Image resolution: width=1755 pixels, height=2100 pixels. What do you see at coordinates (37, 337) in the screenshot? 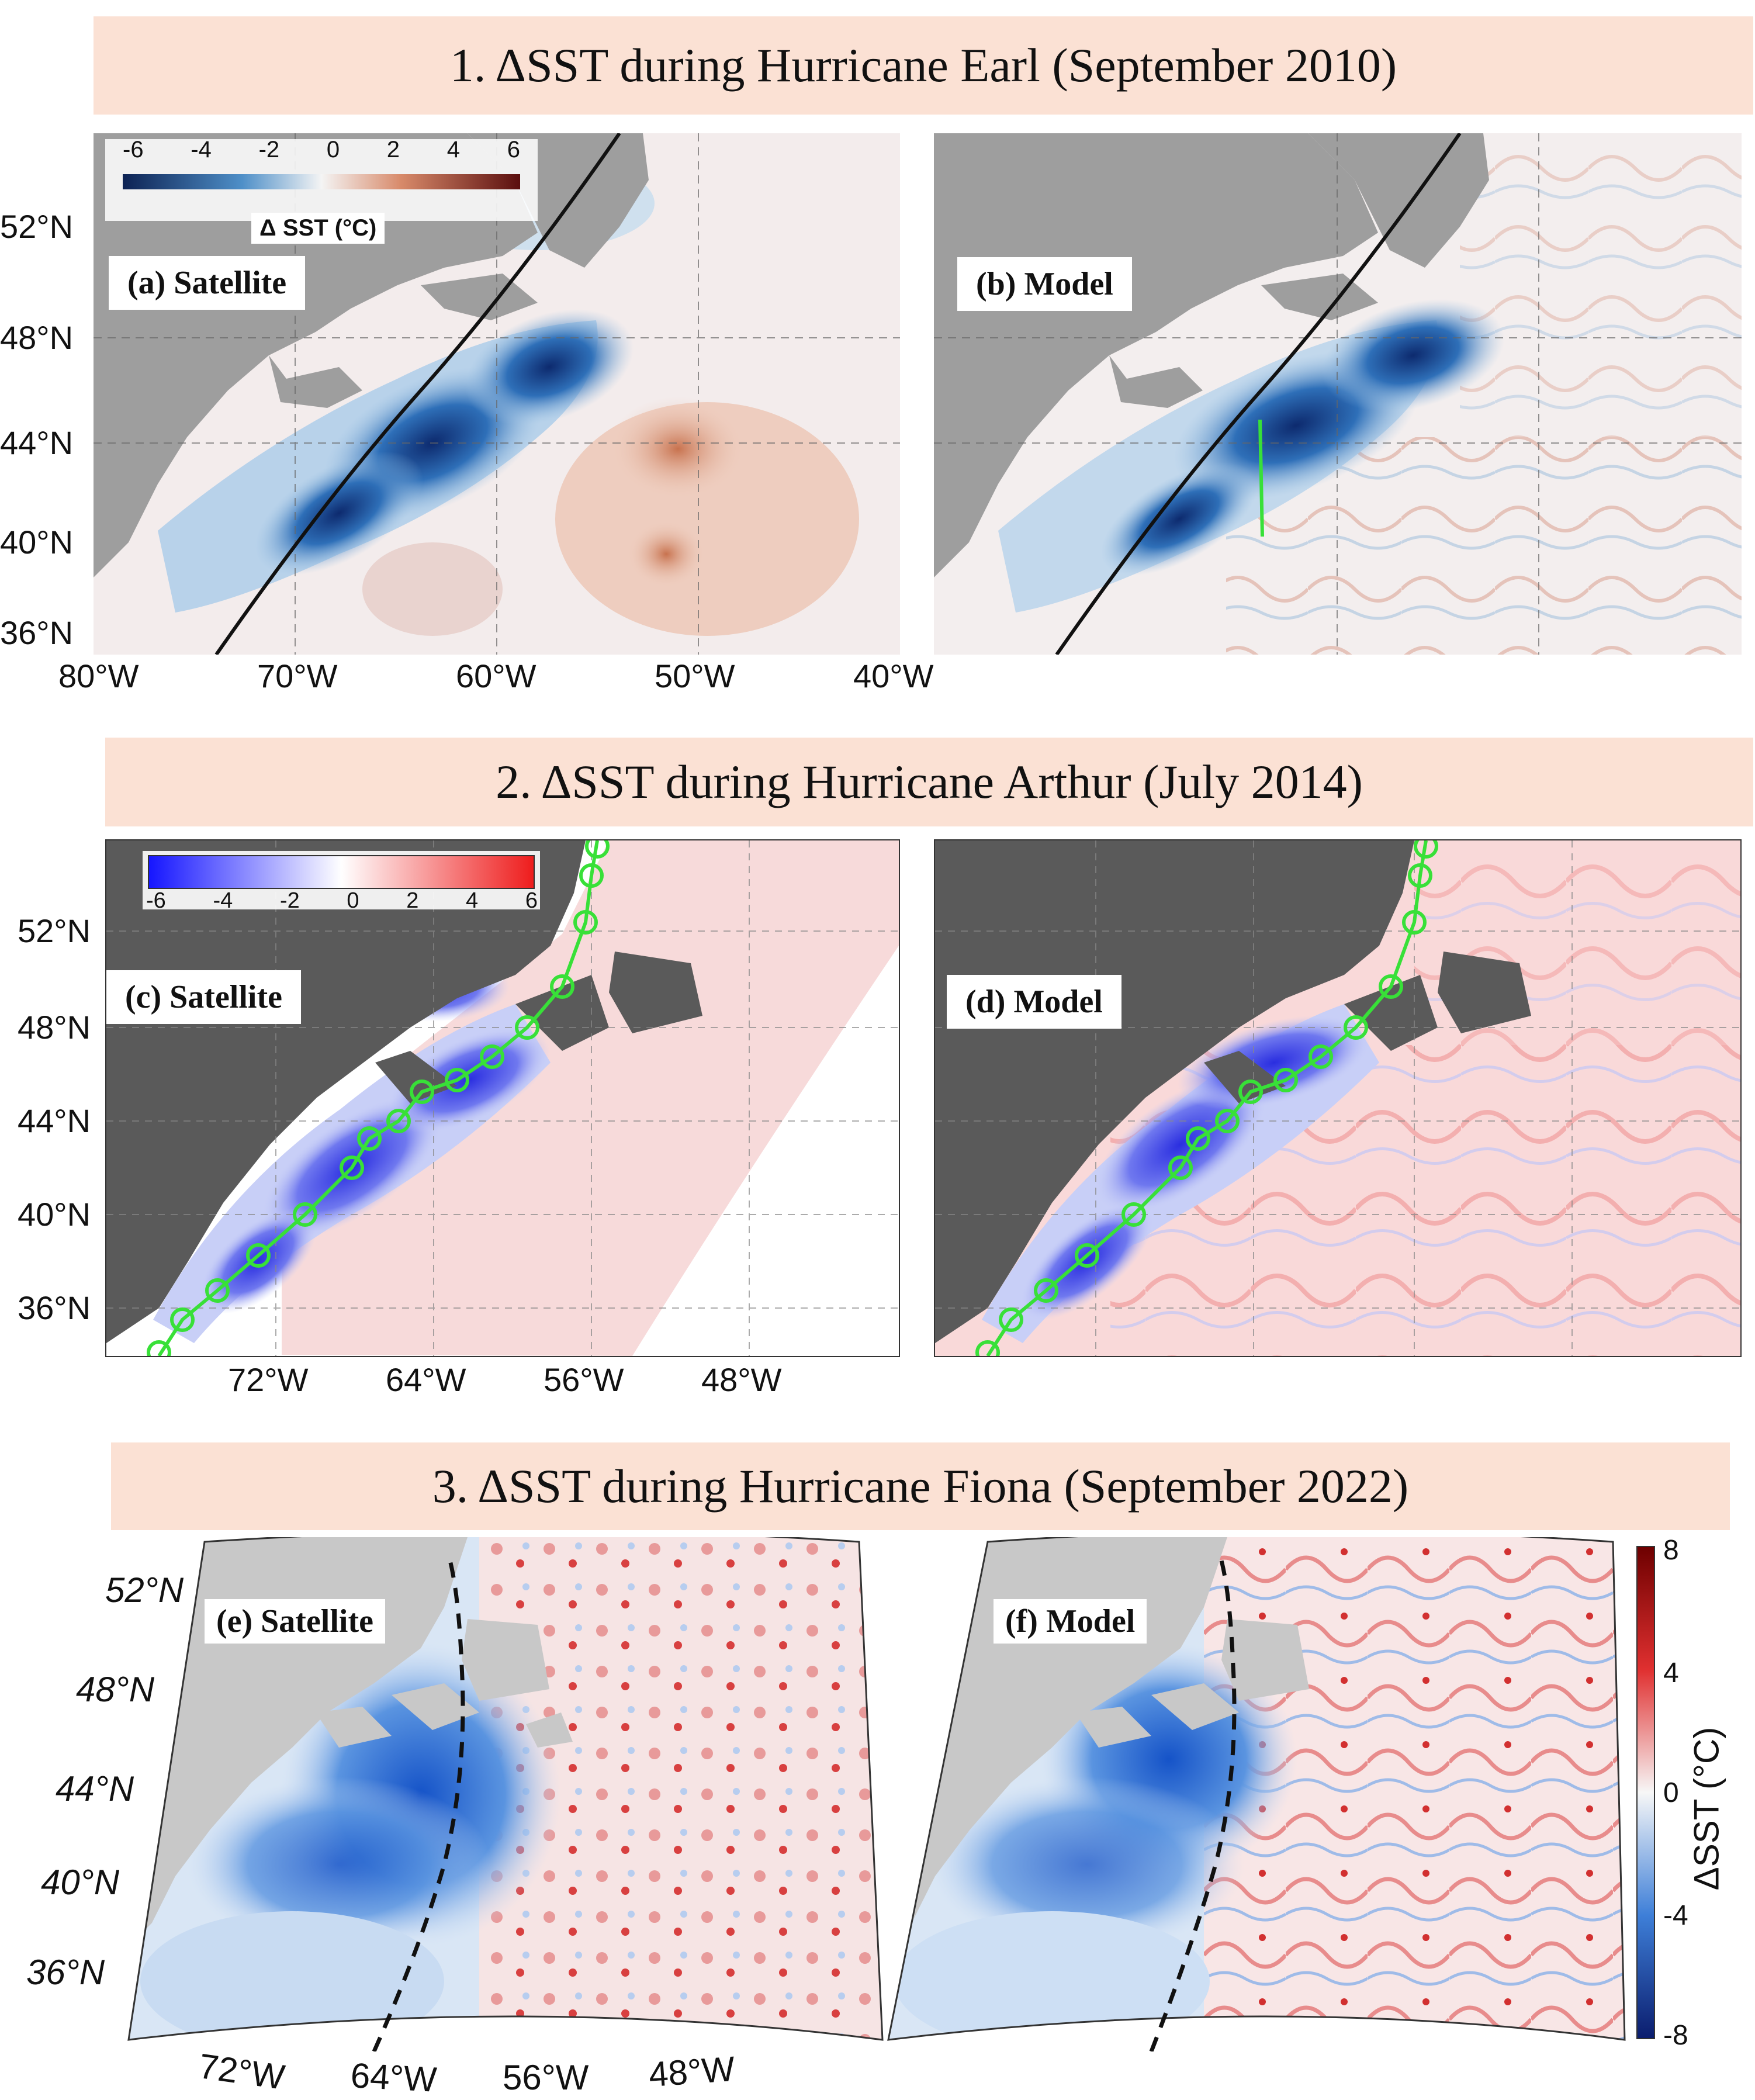
I see `row1-lat-tick: 48°N` at bounding box center [37, 337].